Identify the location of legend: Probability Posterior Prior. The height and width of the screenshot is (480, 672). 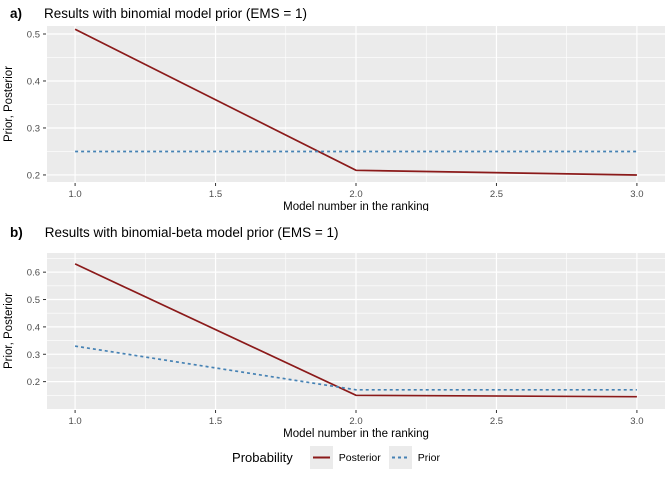
(336, 457).